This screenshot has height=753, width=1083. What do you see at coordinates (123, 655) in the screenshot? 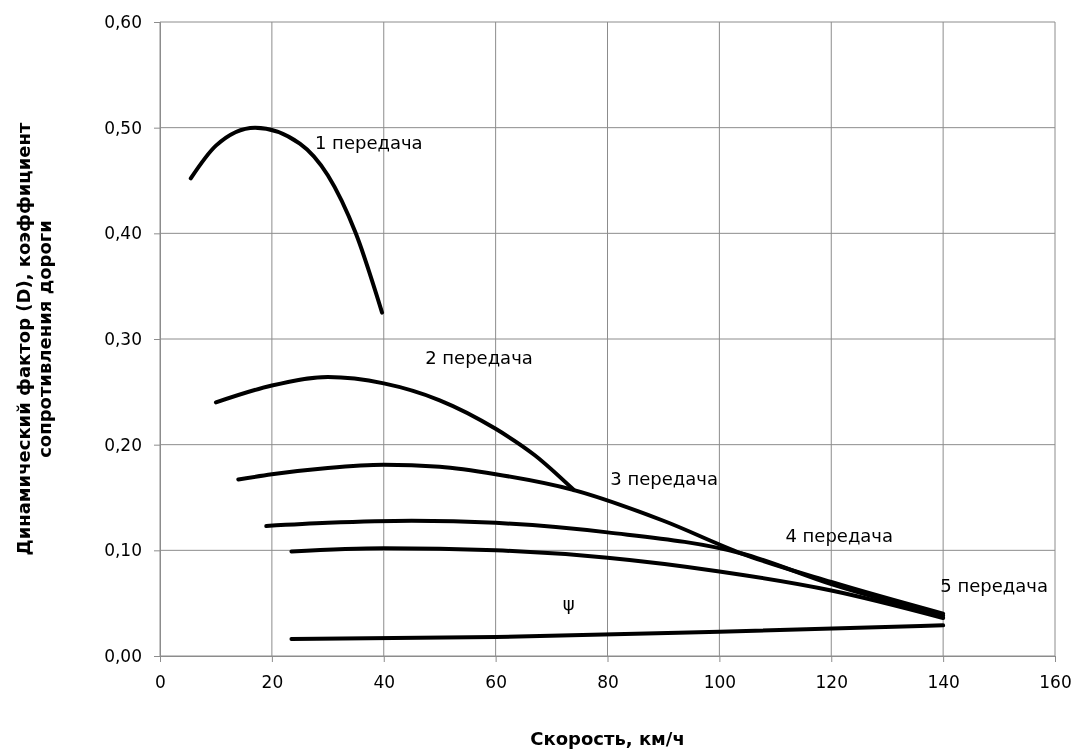
I see `y-tick-label: 0,00` at bounding box center [123, 655].